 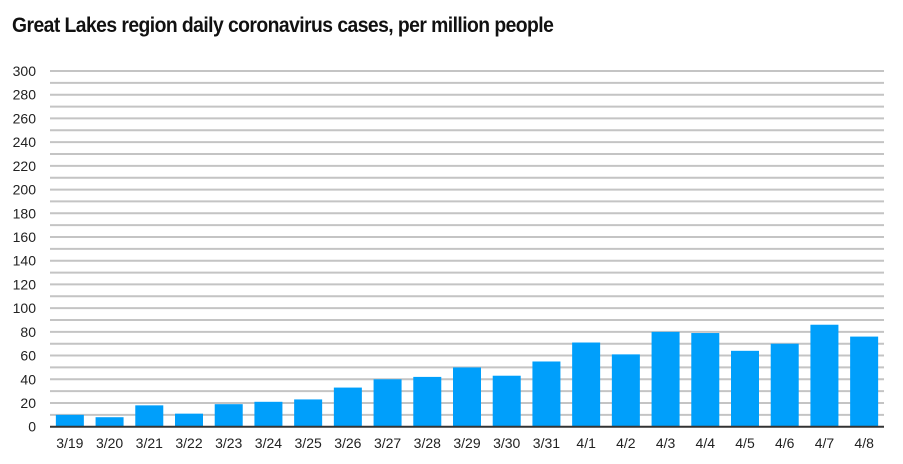 What do you see at coordinates (745, 443) in the screenshot?
I see `x-tick-label: 4/5` at bounding box center [745, 443].